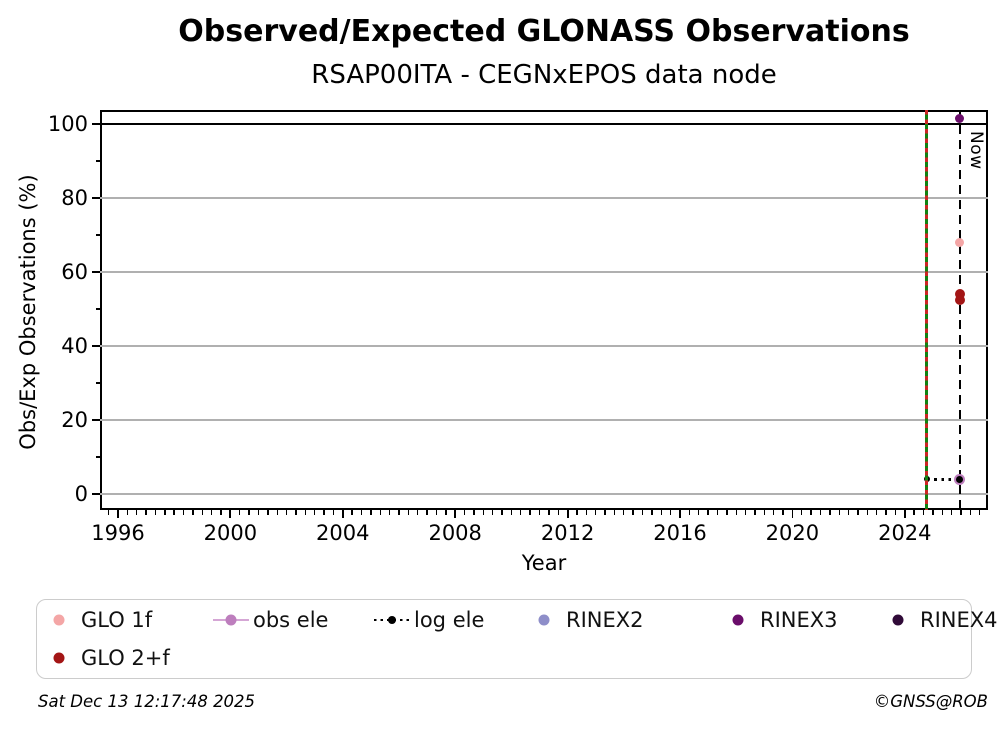 The image size is (1008, 734). What do you see at coordinates (605, 620) in the screenshot?
I see `legend-label: RINEX2` at bounding box center [605, 620].